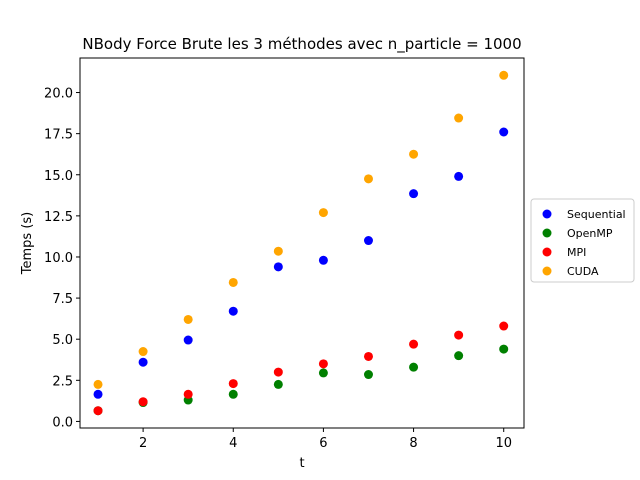  Describe the element at coordinates (413, 443) in the screenshot. I see `x-tick-label: 8` at that location.